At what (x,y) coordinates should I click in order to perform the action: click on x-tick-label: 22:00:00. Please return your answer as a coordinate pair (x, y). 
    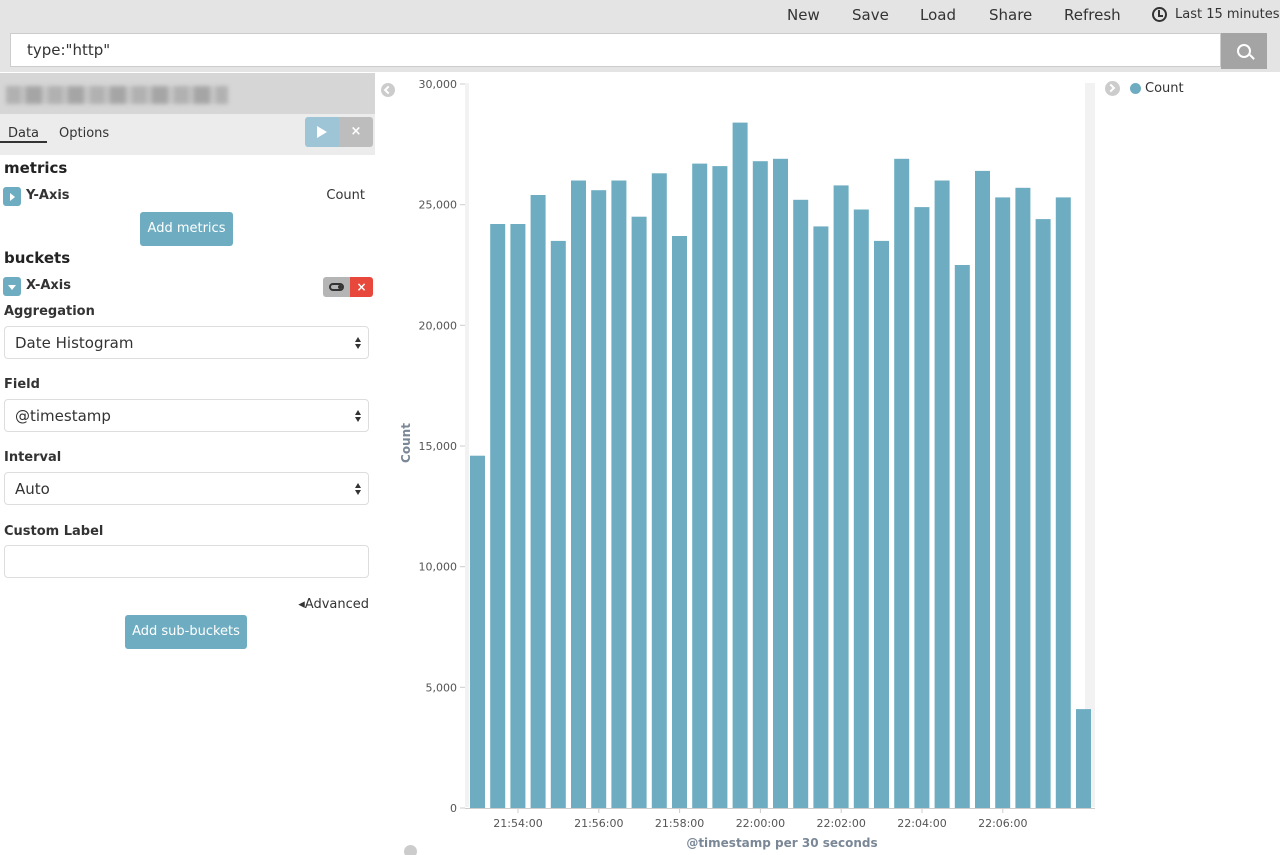
    Looking at the image, I should click on (760, 823).